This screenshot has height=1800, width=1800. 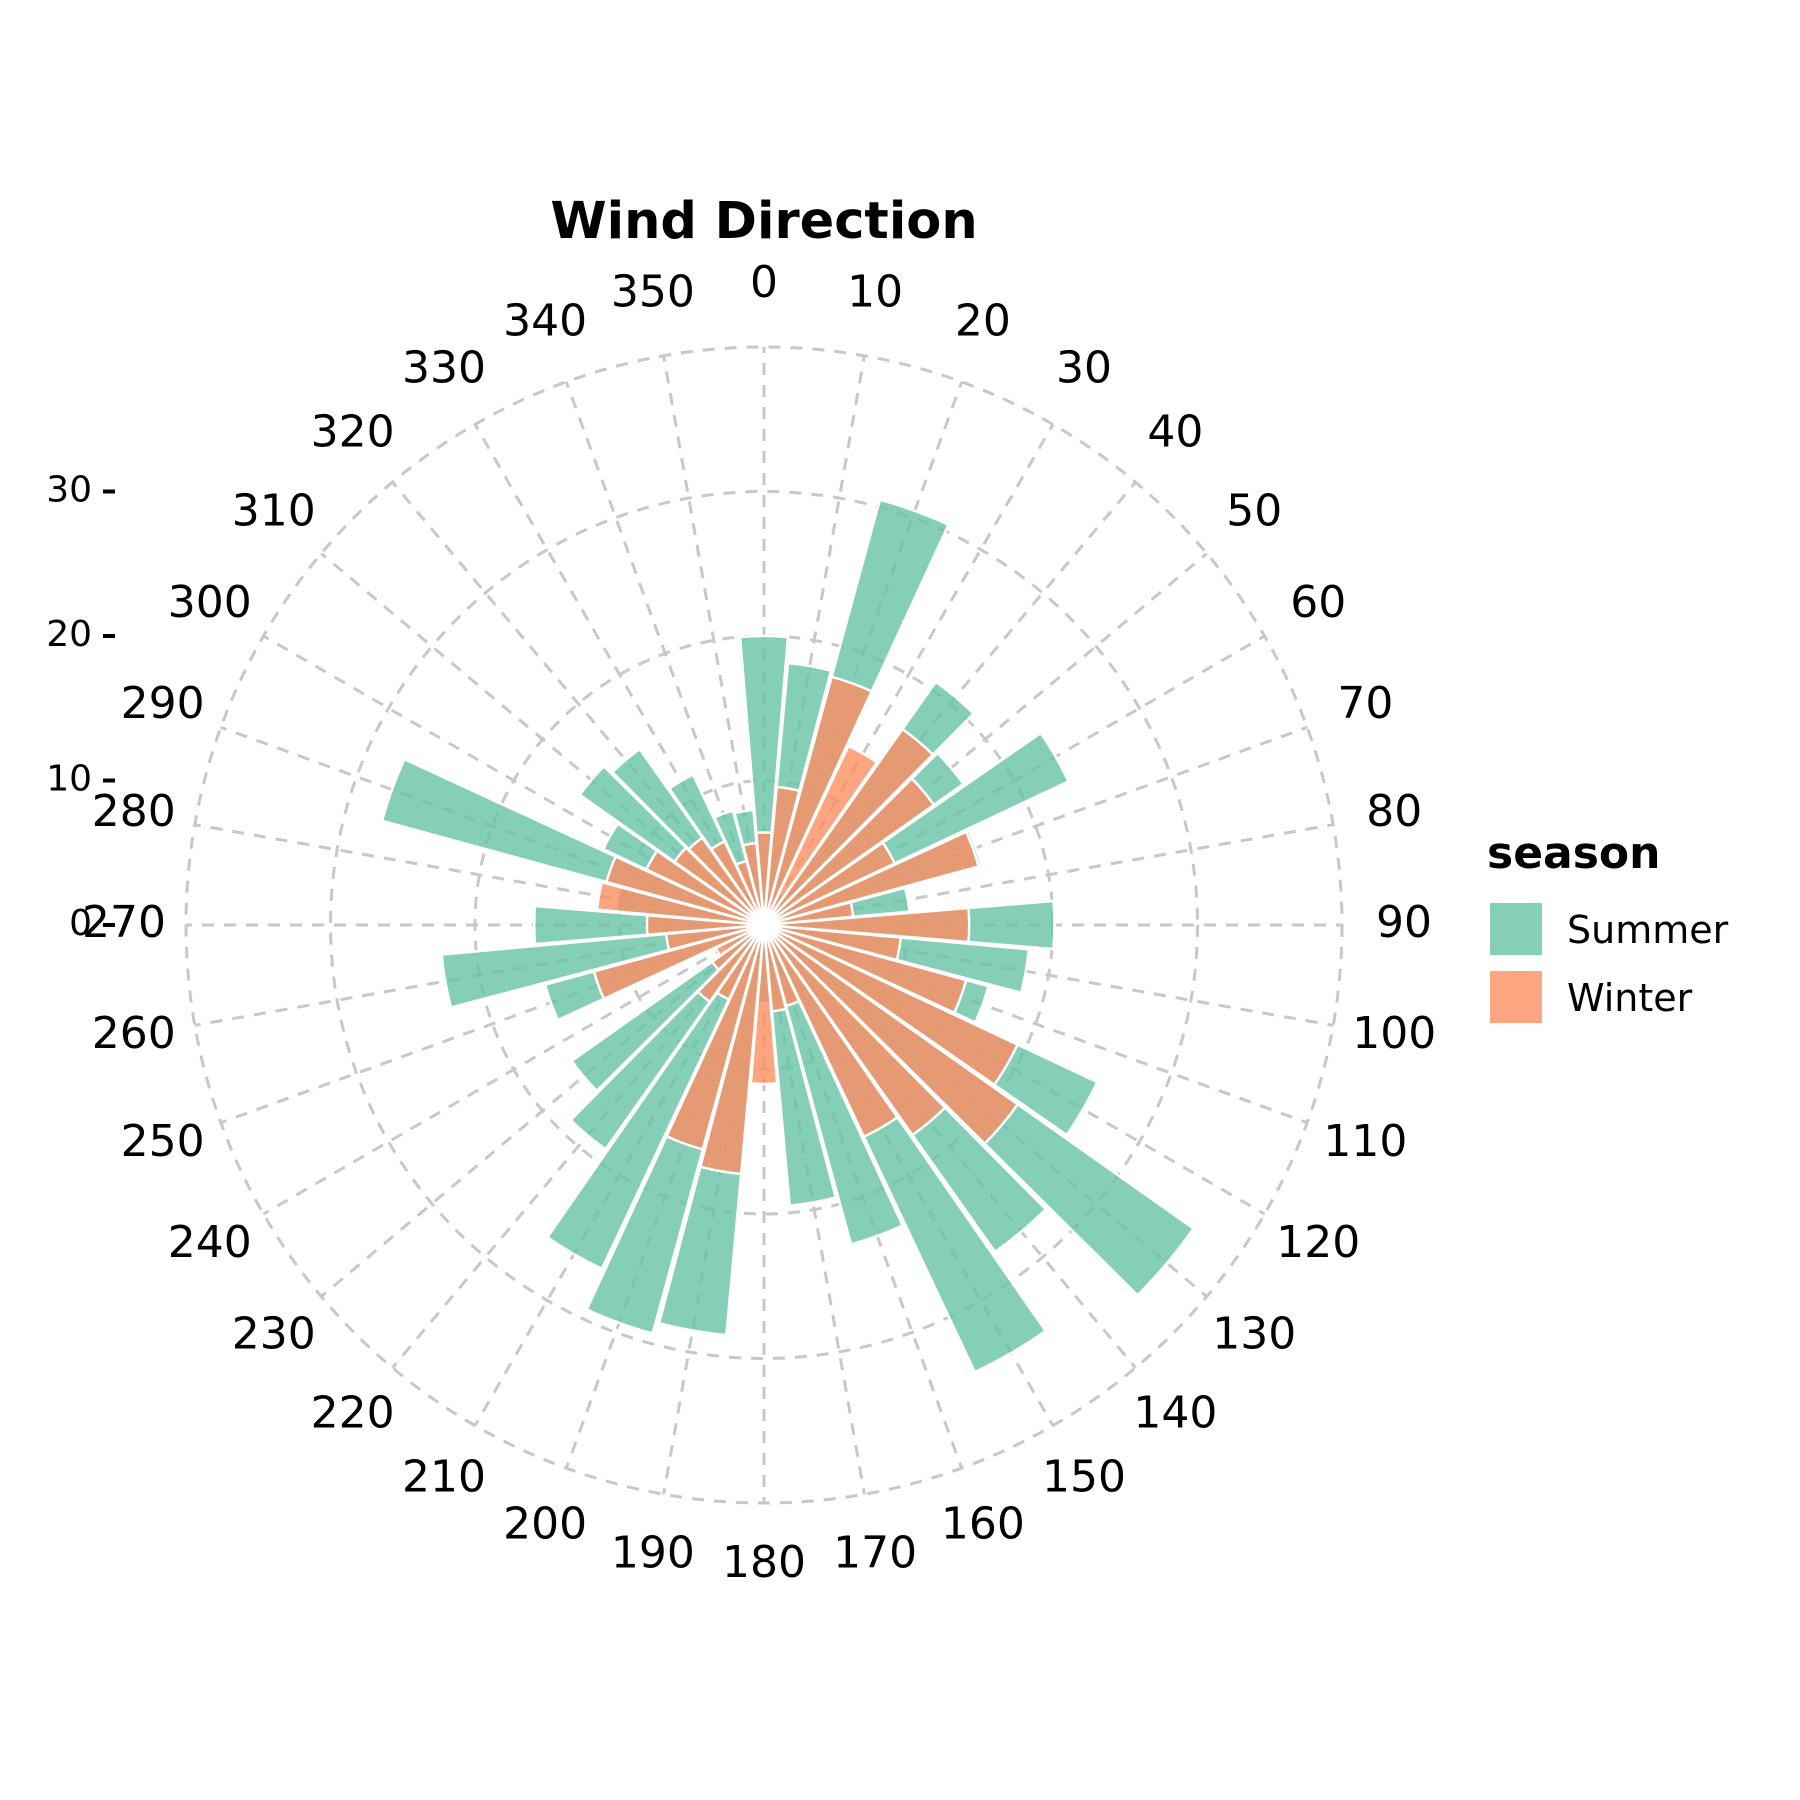 What do you see at coordinates (444, 1476) in the screenshot?
I see `angle-tick-label: 210` at bounding box center [444, 1476].